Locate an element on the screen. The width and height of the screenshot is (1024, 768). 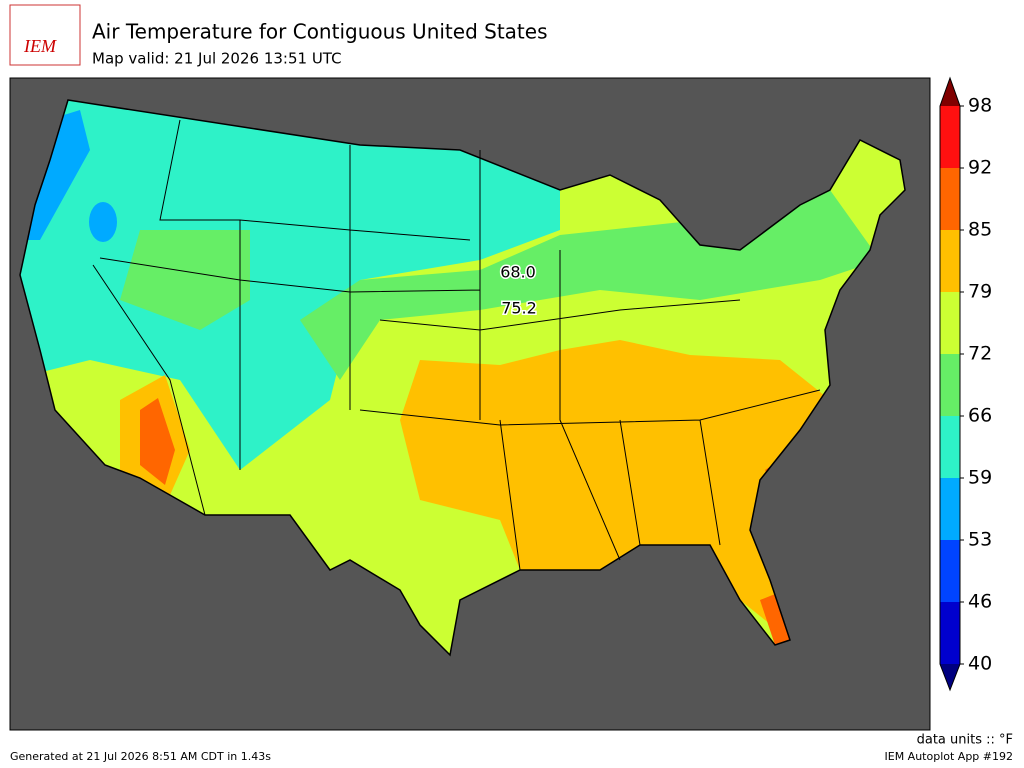
colorbar-tick-label: 72 is located at coordinates (980, 354).